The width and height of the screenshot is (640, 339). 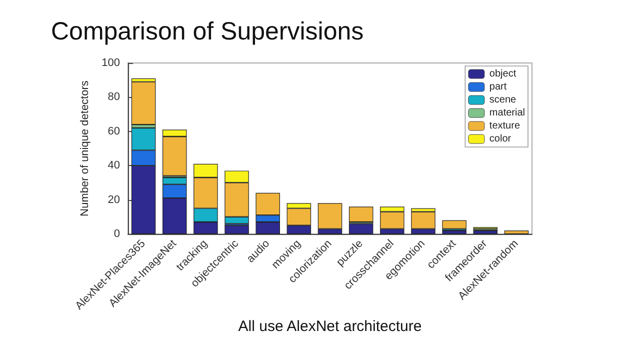 I want to click on y-axis-title: Number of unique detectors, so click(x=85, y=148).